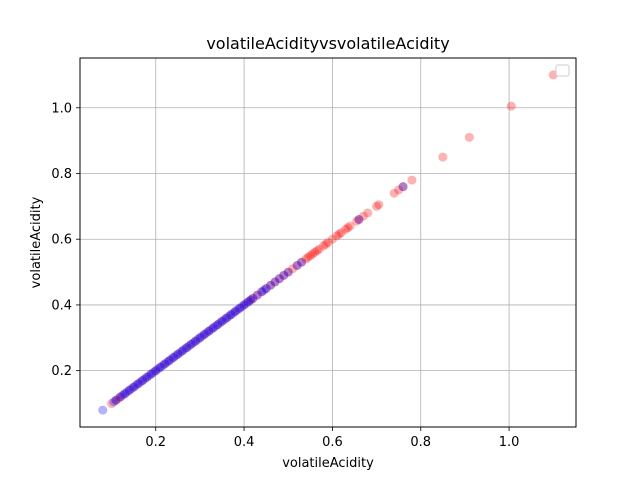  Describe the element at coordinates (61, 108) in the screenshot. I see `y-tick-label: 1.0` at that location.